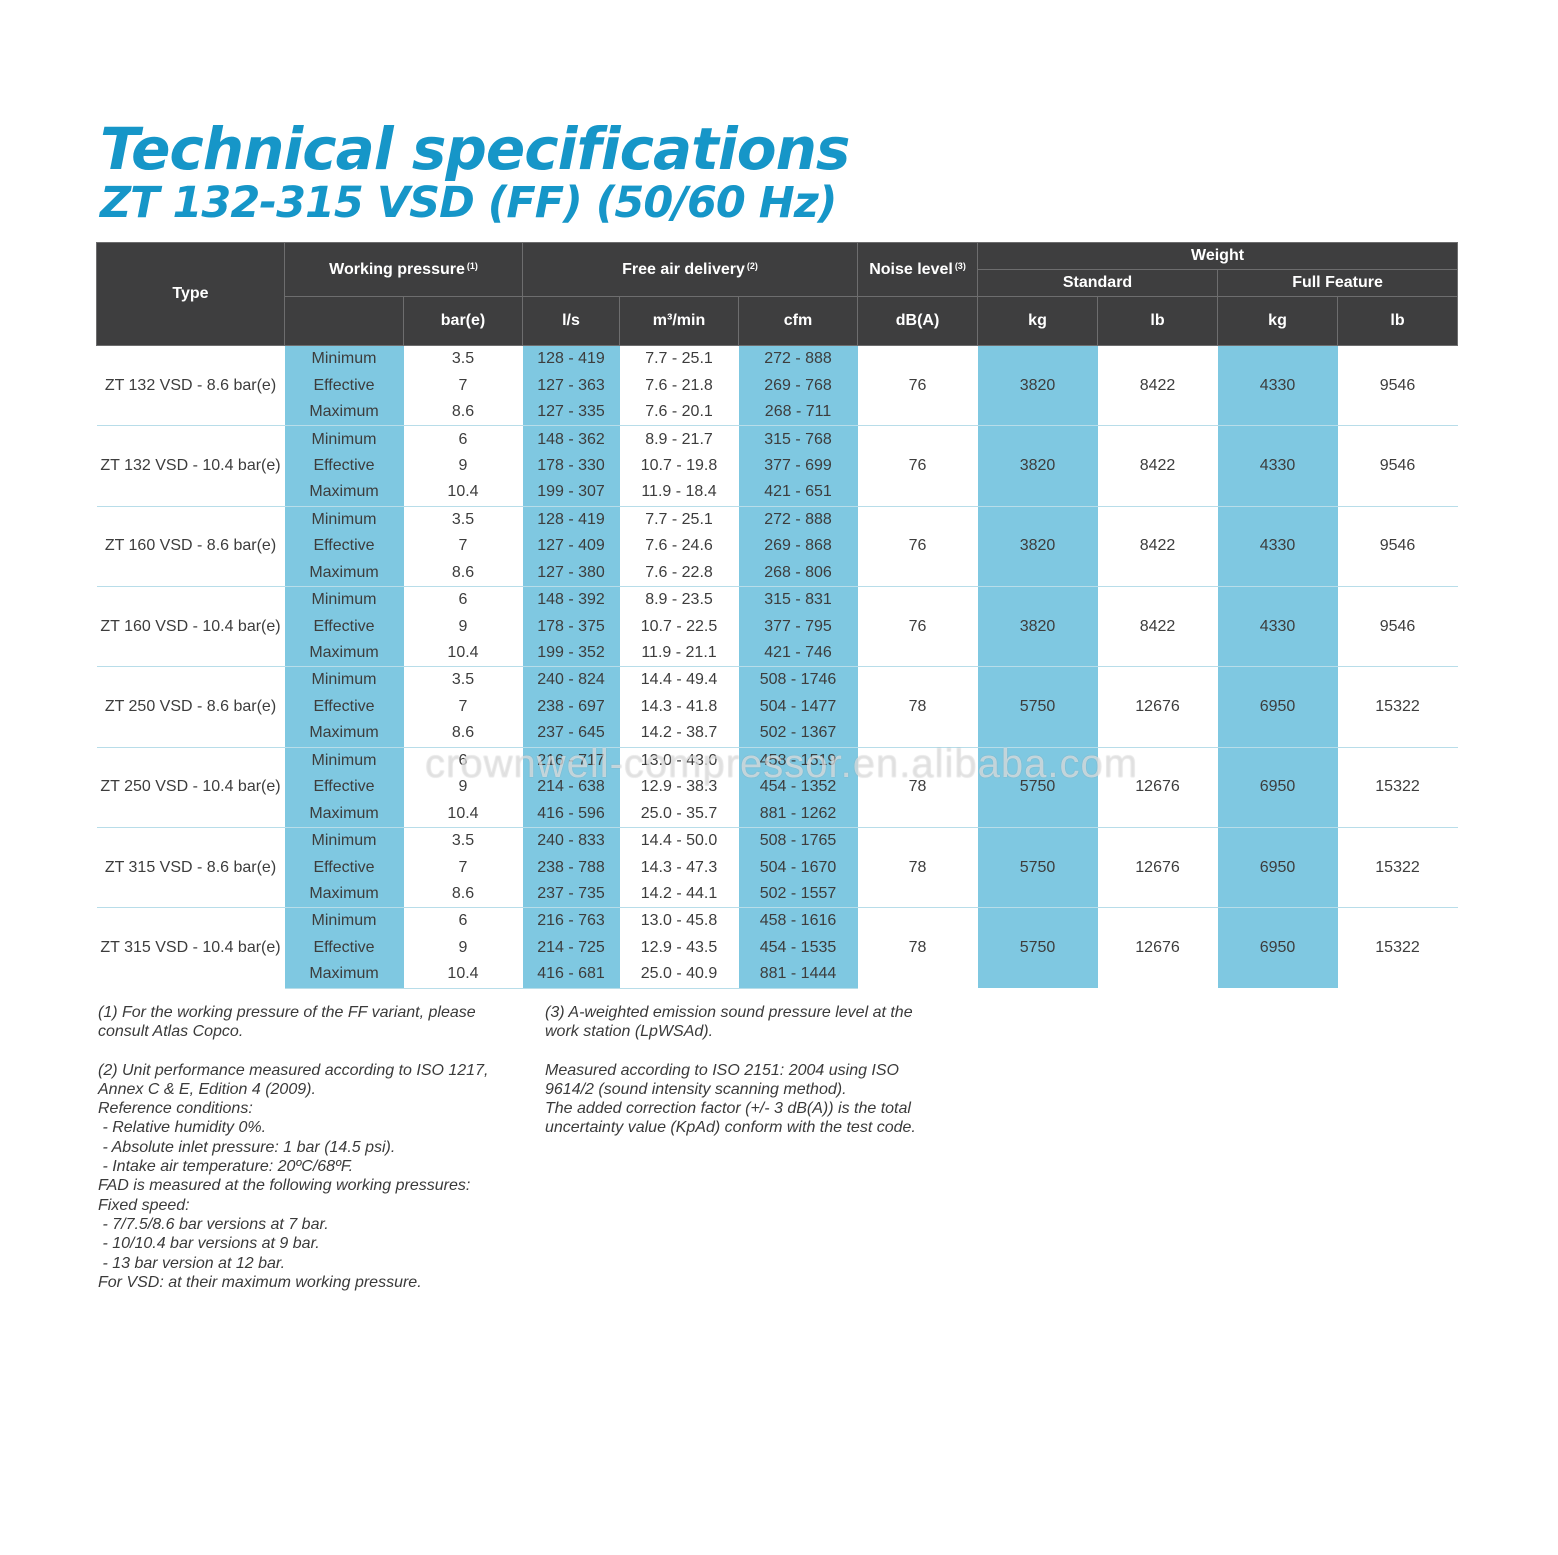 The height and width of the screenshot is (1555, 1558). Describe the element at coordinates (313, 1051) in the screenshot. I see `footnote-line` at that location.